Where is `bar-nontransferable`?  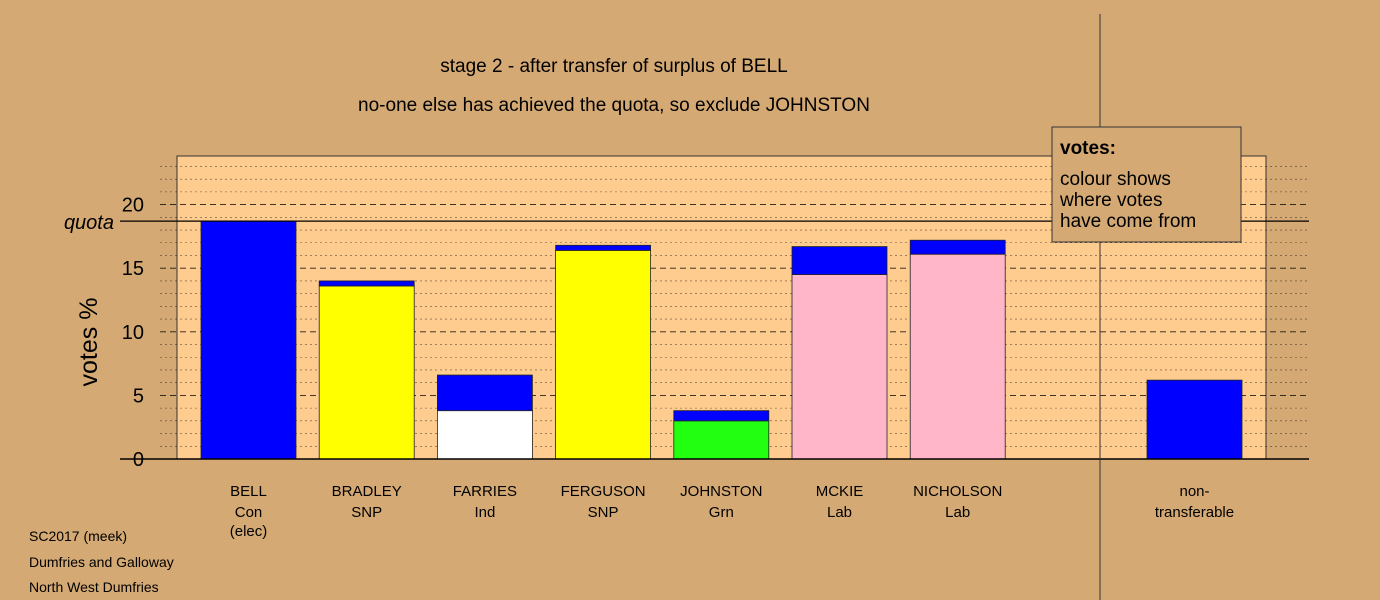 bar-nontransferable is located at coordinates (1194, 419).